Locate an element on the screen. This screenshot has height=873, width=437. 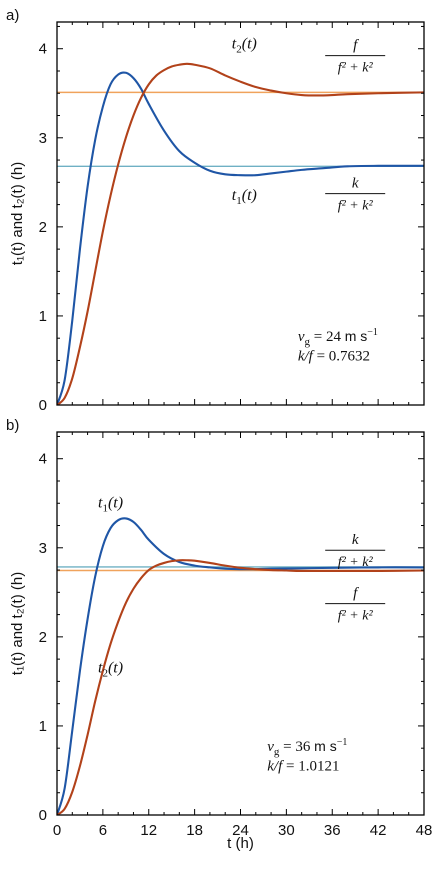
x-axis-label: t (h) is located at coordinates (240, 843).